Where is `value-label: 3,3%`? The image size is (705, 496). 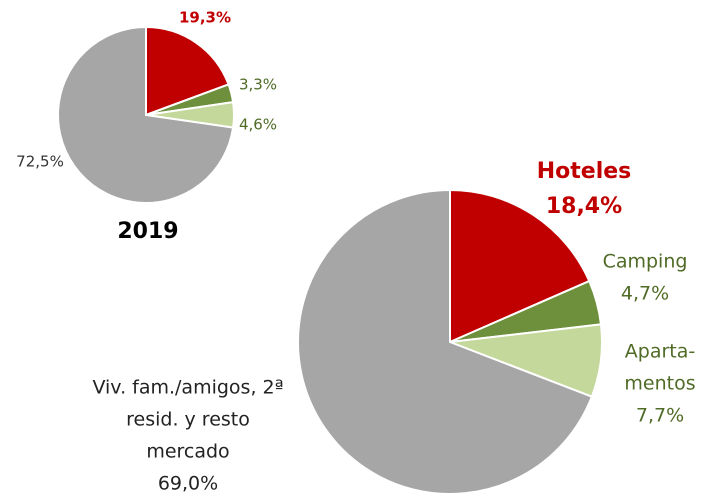
value-label: 3,3% is located at coordinates (258, 85).